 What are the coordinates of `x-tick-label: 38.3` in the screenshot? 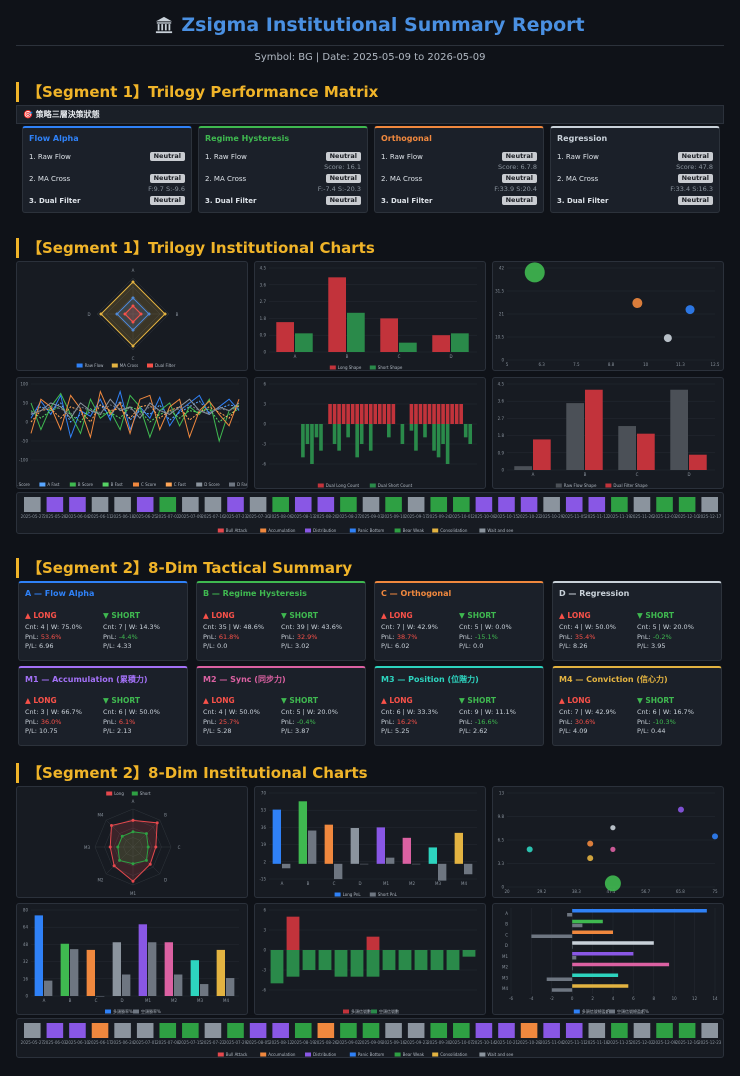 It's located at (576, 891).